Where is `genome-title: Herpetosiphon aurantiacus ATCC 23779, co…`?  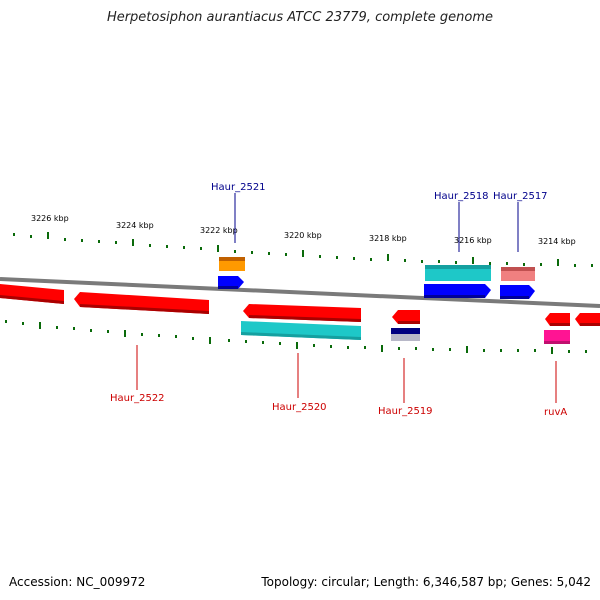 genome-title: Herpetosiphon aurantiacus ATCC 23779, co… is located at coordinates (300, 17).